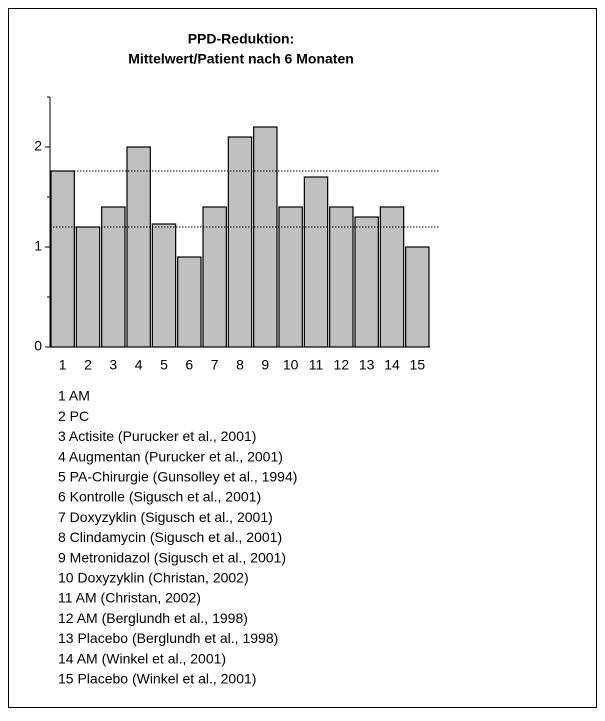 The width and height of the screenshot is (605, 721). I want to click on y-tick-label: 1, so click(38, 246).